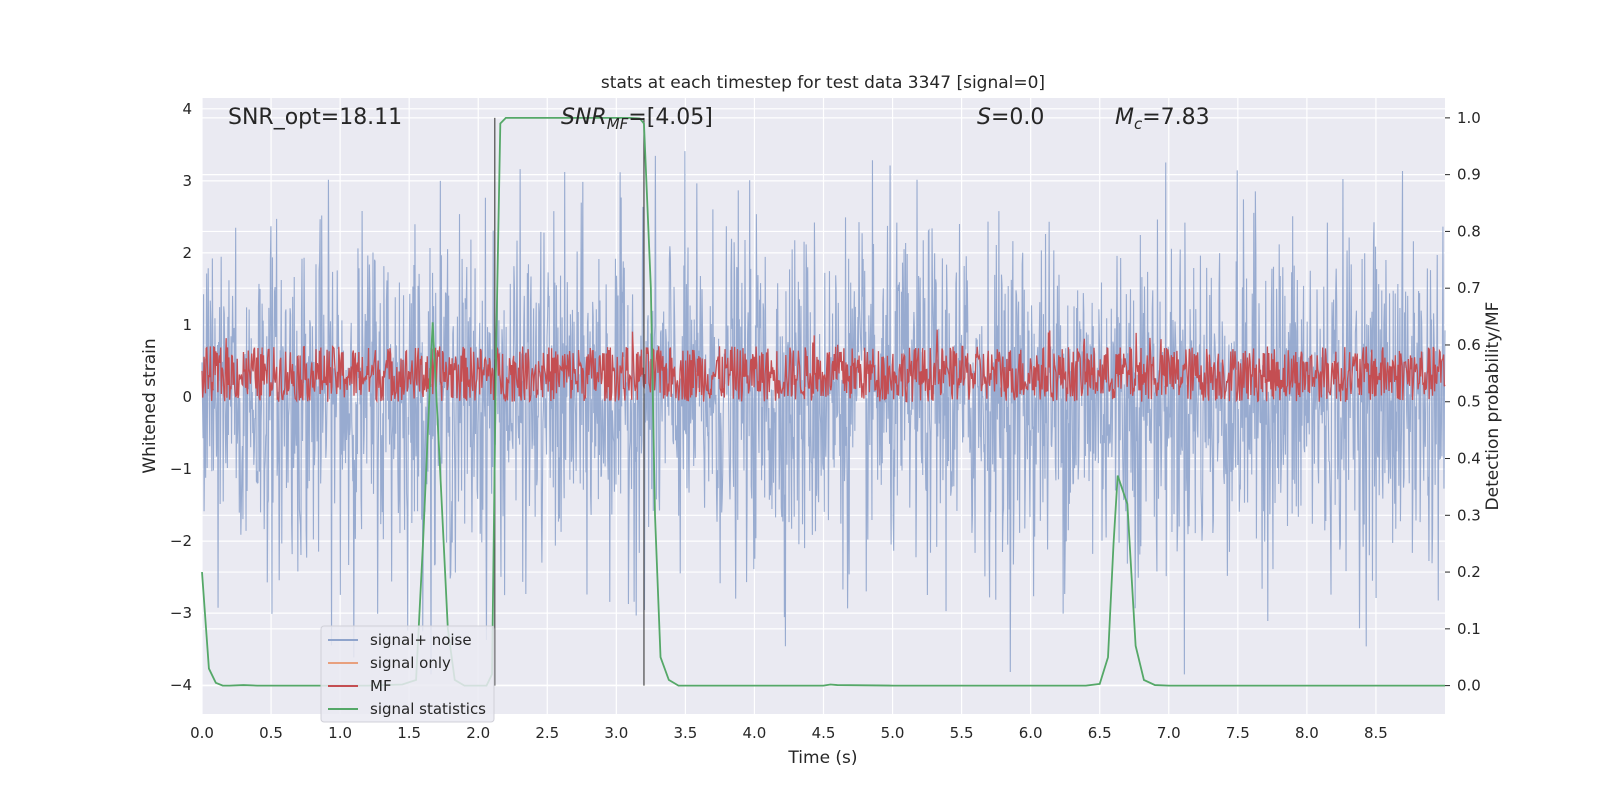  Describe the element at coordinates (1469, 459) in the screenshot. I see `y2-tick-label-4: 0.4` at that location.